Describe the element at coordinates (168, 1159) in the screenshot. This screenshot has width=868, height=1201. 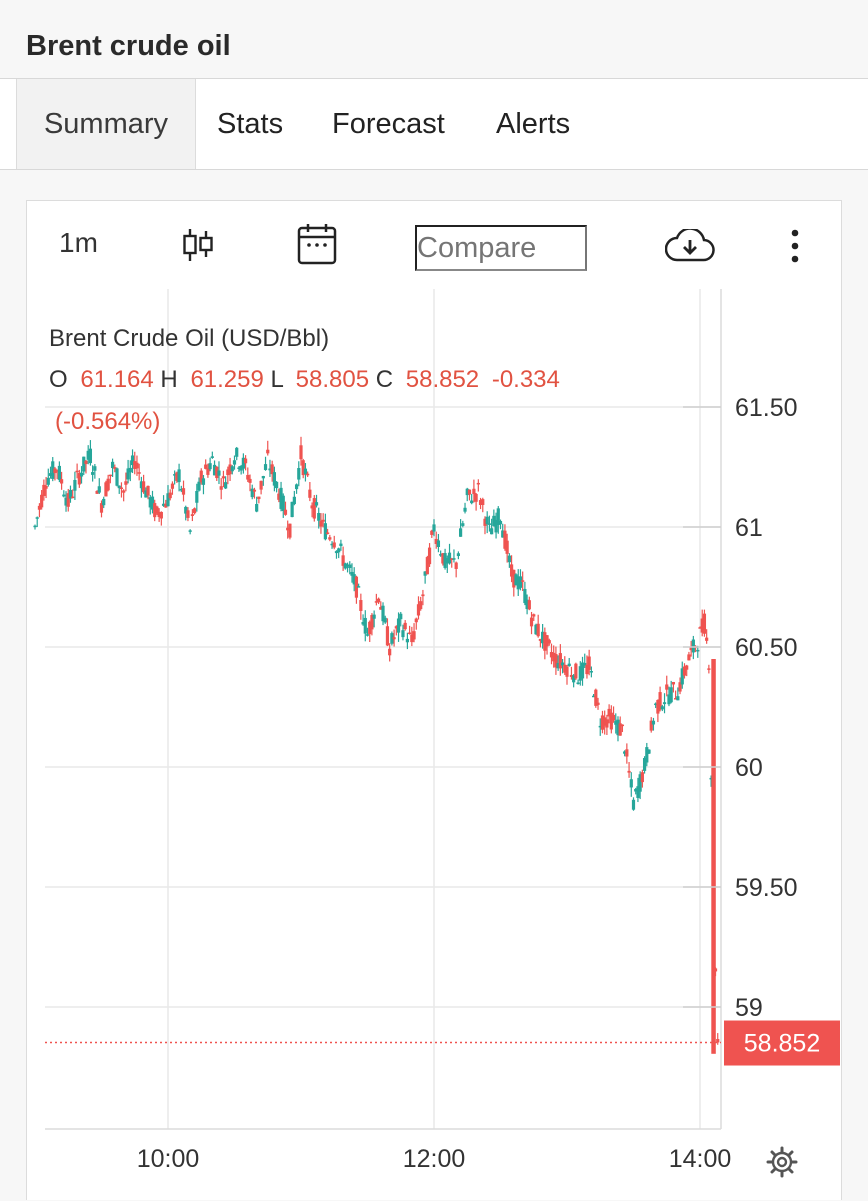
I see `x-tick-label: 10:00` at that location.